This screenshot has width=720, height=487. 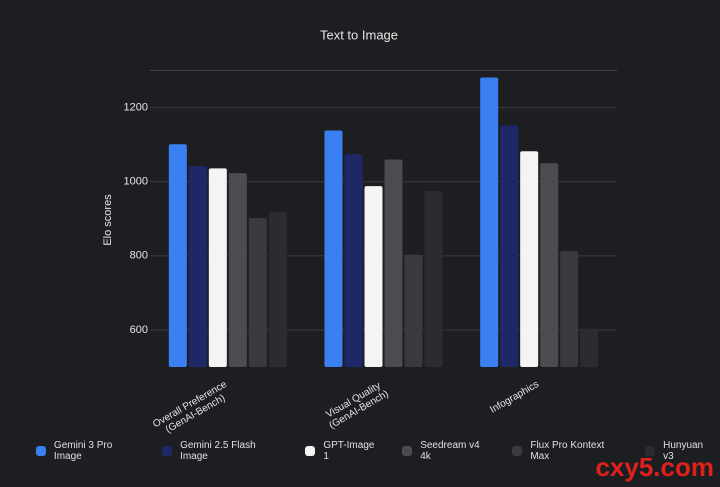 I want to click on legend-label: Flux Pro Kontext Max, so click(x=567, y=451).